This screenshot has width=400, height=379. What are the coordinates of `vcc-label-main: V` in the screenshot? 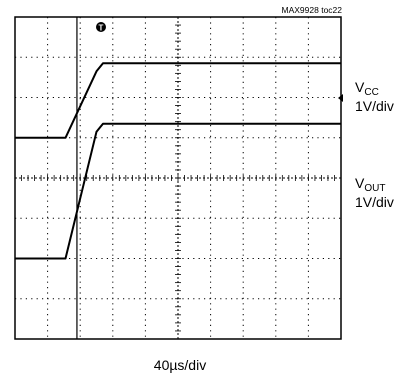 It's located at (360, 87).